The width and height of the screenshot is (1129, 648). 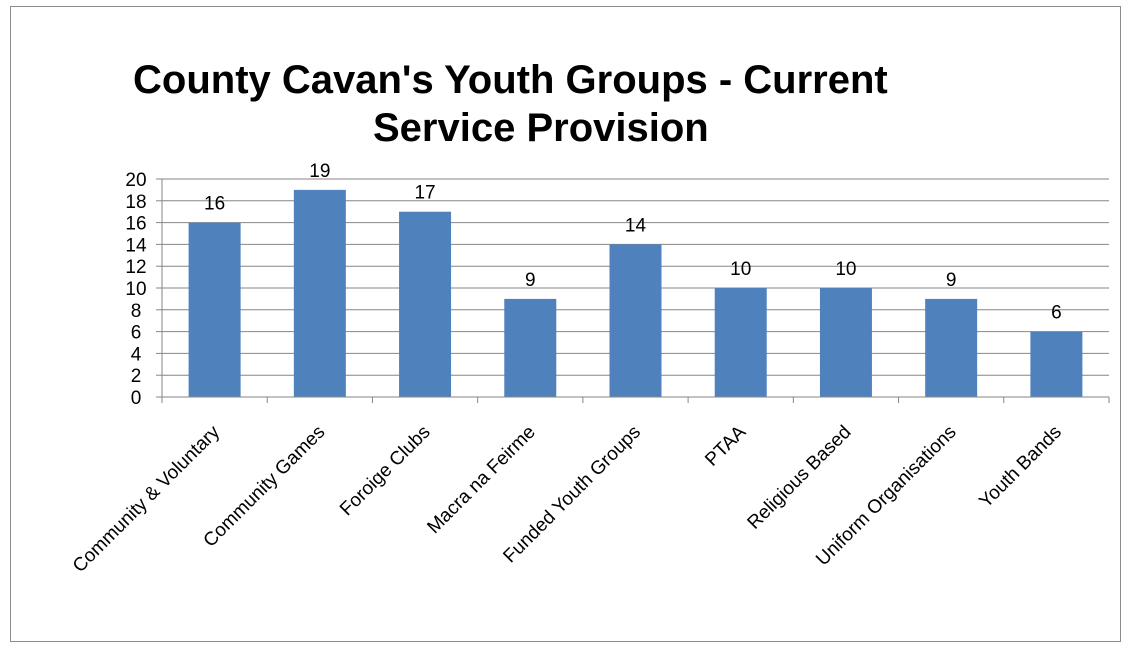 What do you see at coordinates (636, 225) in the screenshot?
I see `data-label: 14` at bounding box center [636, 225].